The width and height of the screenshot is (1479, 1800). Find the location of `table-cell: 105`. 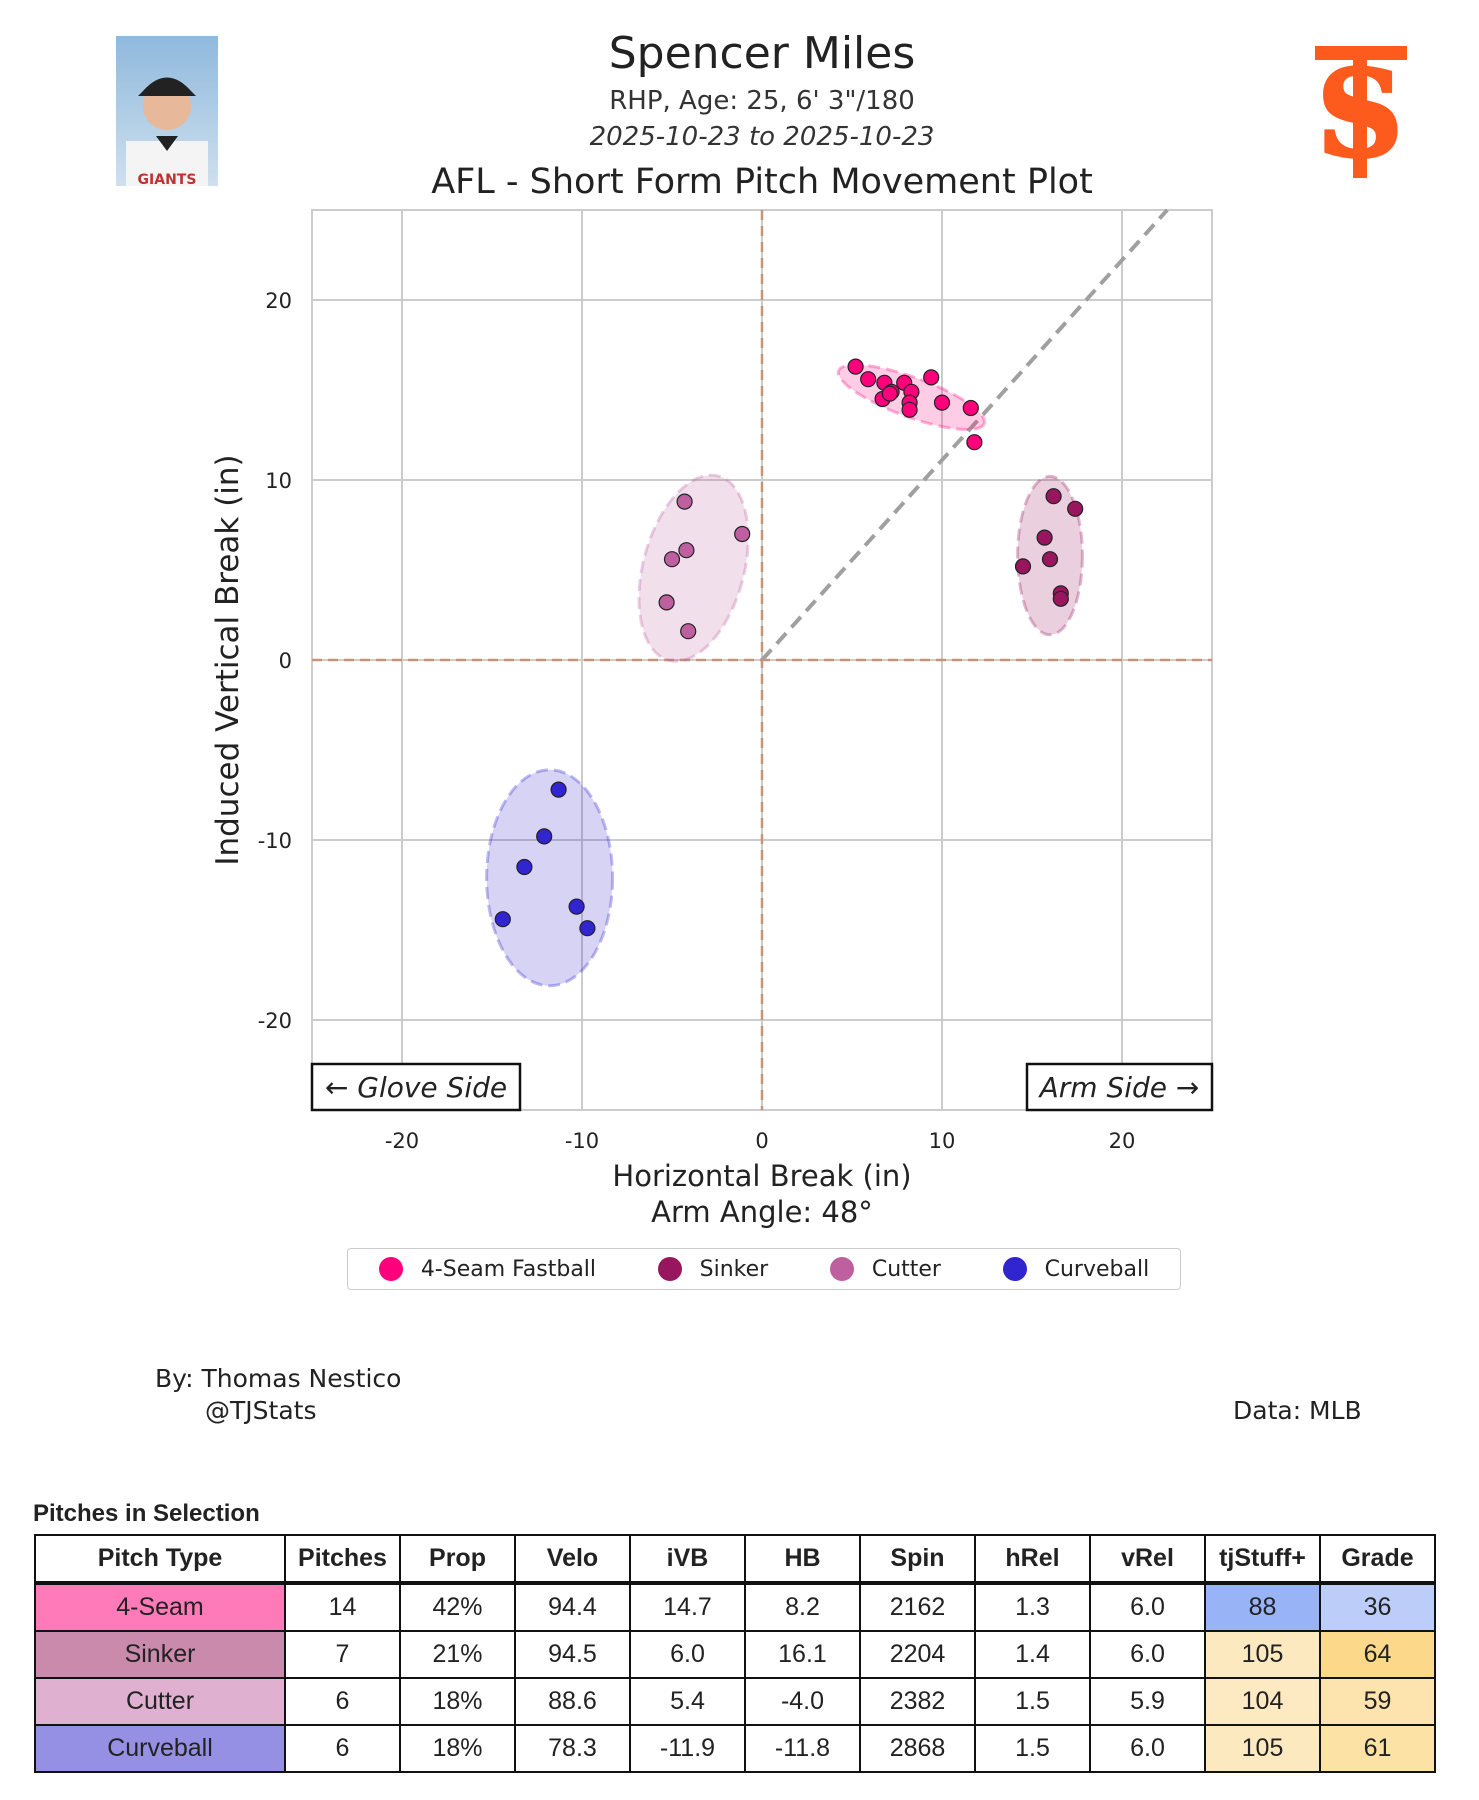

table-cell: 105 is located at coordinates (1262, 1748).